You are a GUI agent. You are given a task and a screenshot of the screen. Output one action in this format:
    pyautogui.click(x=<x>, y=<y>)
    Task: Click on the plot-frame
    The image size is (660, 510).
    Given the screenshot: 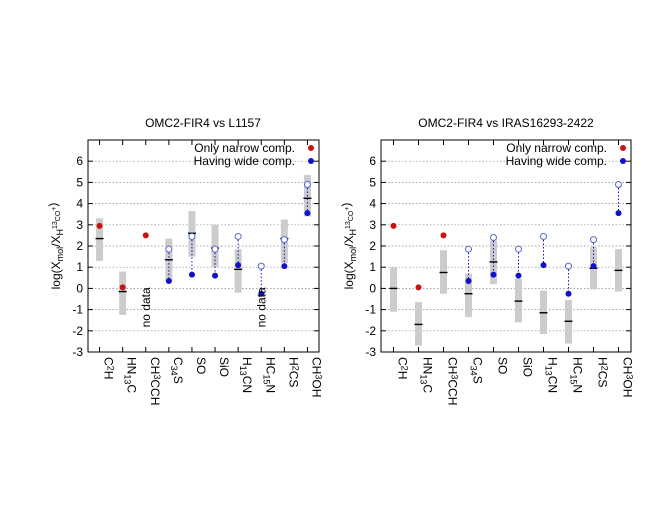 What is the action you would take?
    pyautogui.click(x=203, y=246)
    